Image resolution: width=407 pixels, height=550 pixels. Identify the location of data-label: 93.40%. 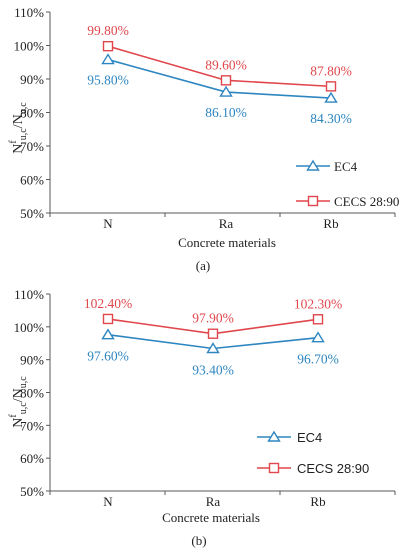
(213, 370).